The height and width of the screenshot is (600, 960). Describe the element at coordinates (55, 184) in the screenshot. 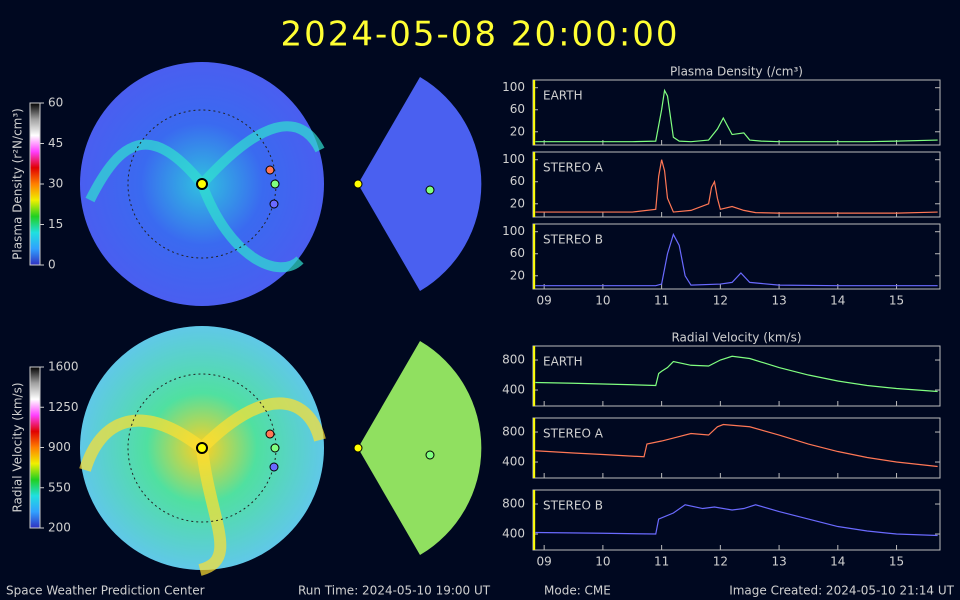

I see `colorbar-tick-label: 30` at that location.